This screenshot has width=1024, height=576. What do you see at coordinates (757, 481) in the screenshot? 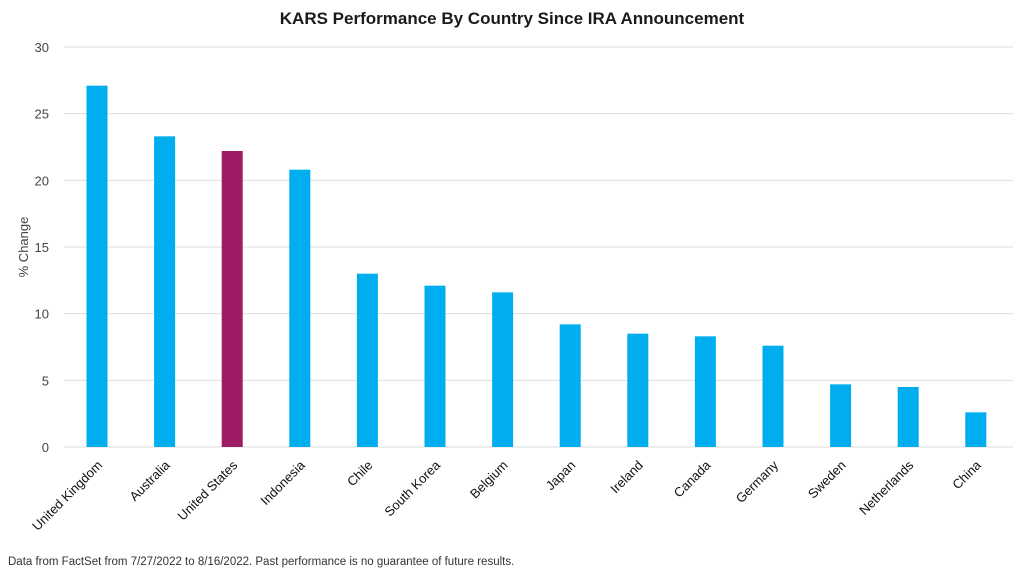
I see `x-tick-label: Germany` at bounding box center [757, 481].